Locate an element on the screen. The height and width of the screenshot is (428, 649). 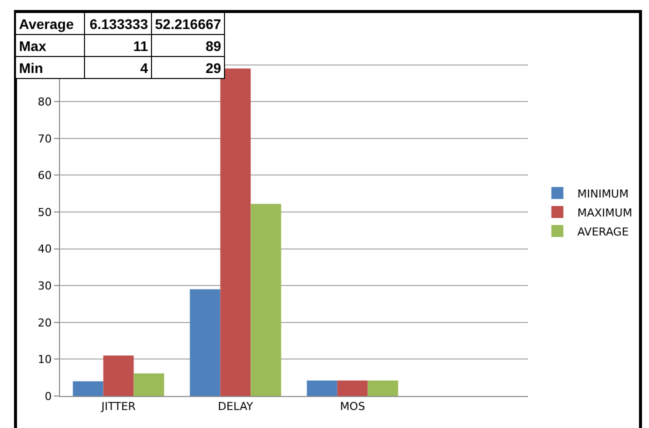
text: Max is located at coordinates (50, 45).